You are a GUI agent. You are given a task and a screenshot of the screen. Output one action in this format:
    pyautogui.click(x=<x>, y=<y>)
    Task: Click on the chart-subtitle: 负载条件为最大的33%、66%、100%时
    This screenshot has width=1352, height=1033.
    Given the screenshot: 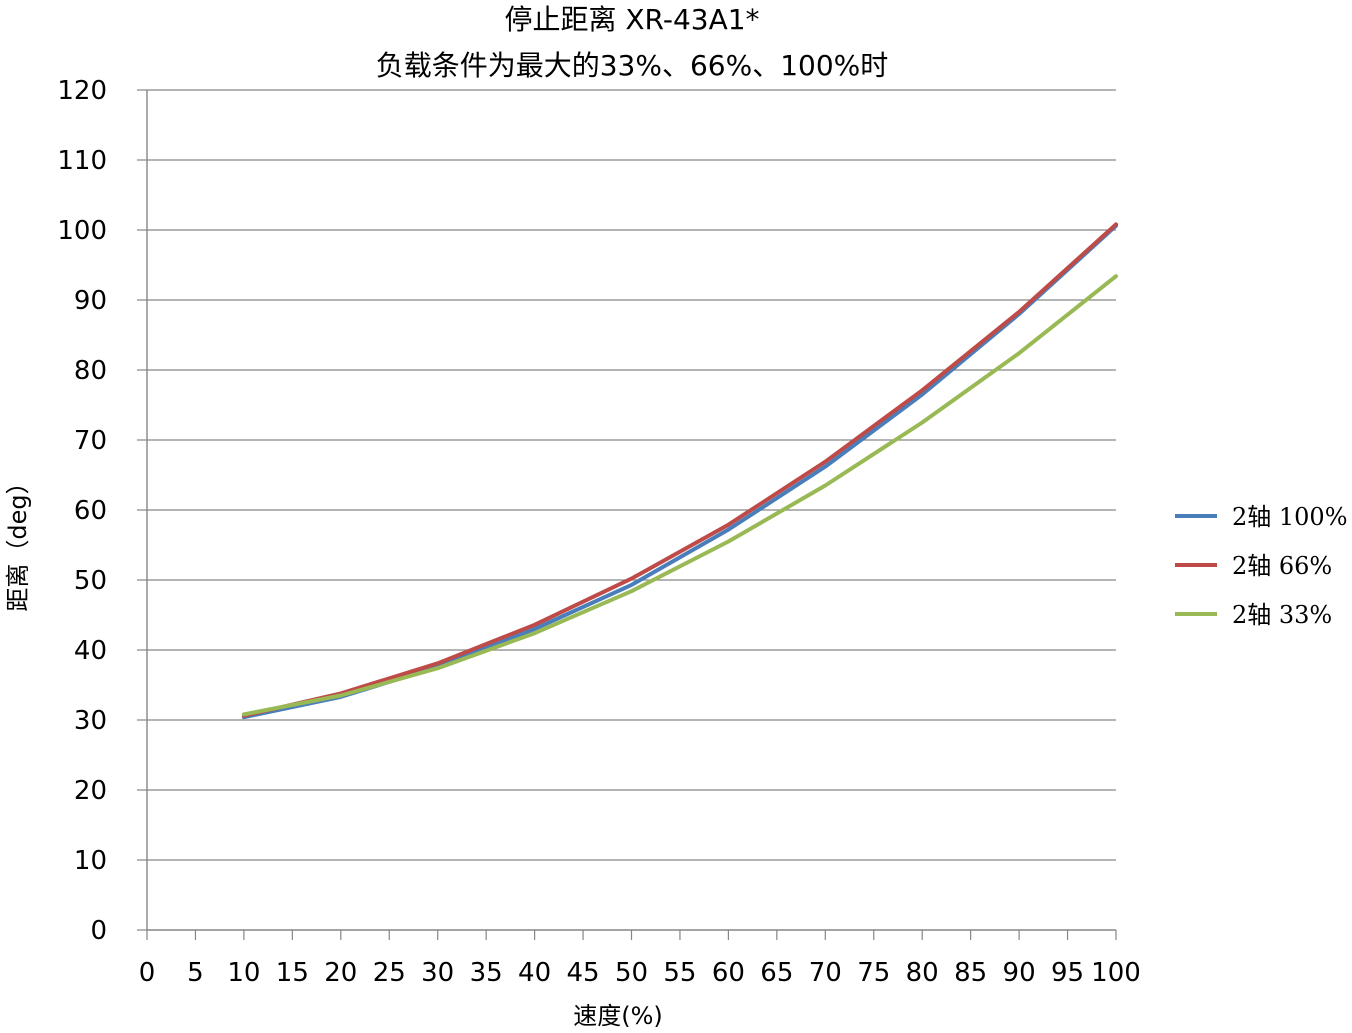 What is the action you would take?
    pyautogui.click(x=632, y=65)
    